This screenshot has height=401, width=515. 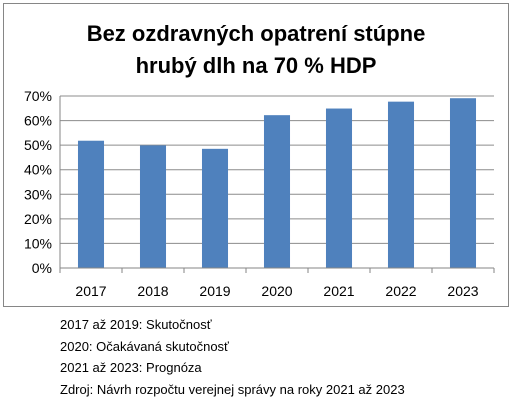 What do you see at coordinates (144, 346) in the screenshot?
I see `note-expected: 2020: Očakávaná skutočnosť` at bounding box center [144, 346].